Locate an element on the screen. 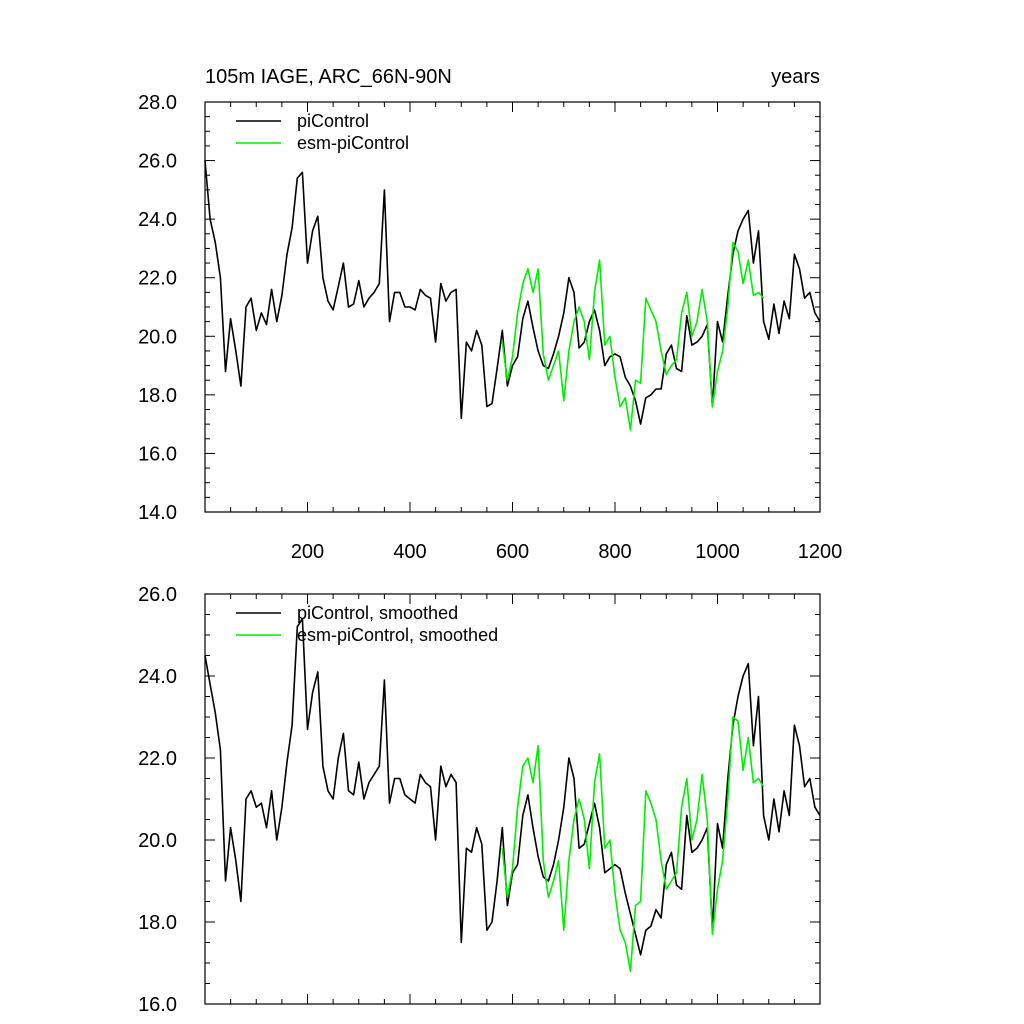 The height and width of the screenshot is (1024, 1024). legend-label-picontrol-smoothed: piControl, smoothed is located at coordinates (377, 613).